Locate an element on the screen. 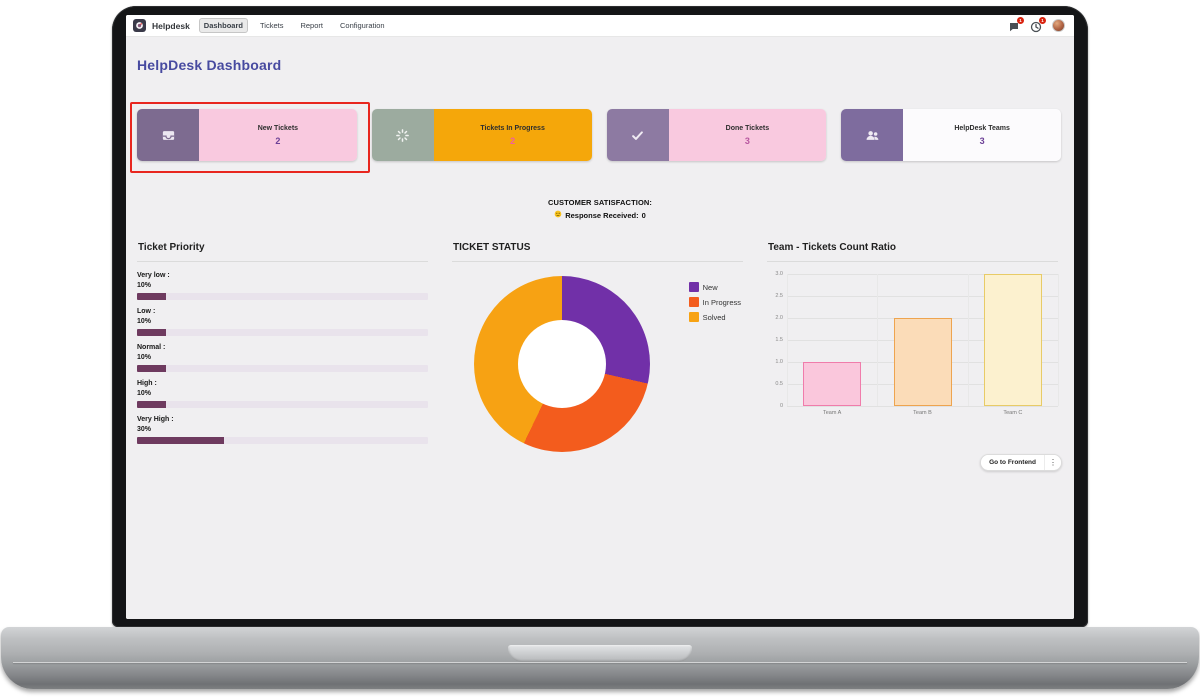 The width and height of the screenshot is (1200, 697). section-ticket-status: TICKET STATUS New is located at coordinates (597, 346).